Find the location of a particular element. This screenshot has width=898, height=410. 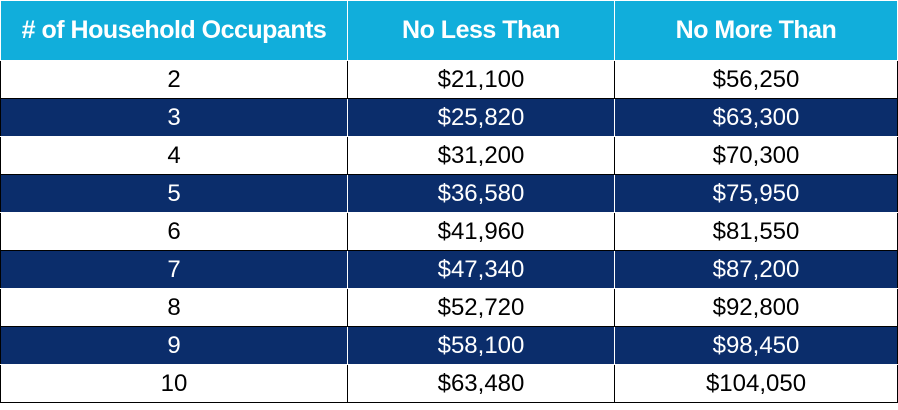

table-row: 5 $36,580 $75,950 is located at coordinates (449, 193).